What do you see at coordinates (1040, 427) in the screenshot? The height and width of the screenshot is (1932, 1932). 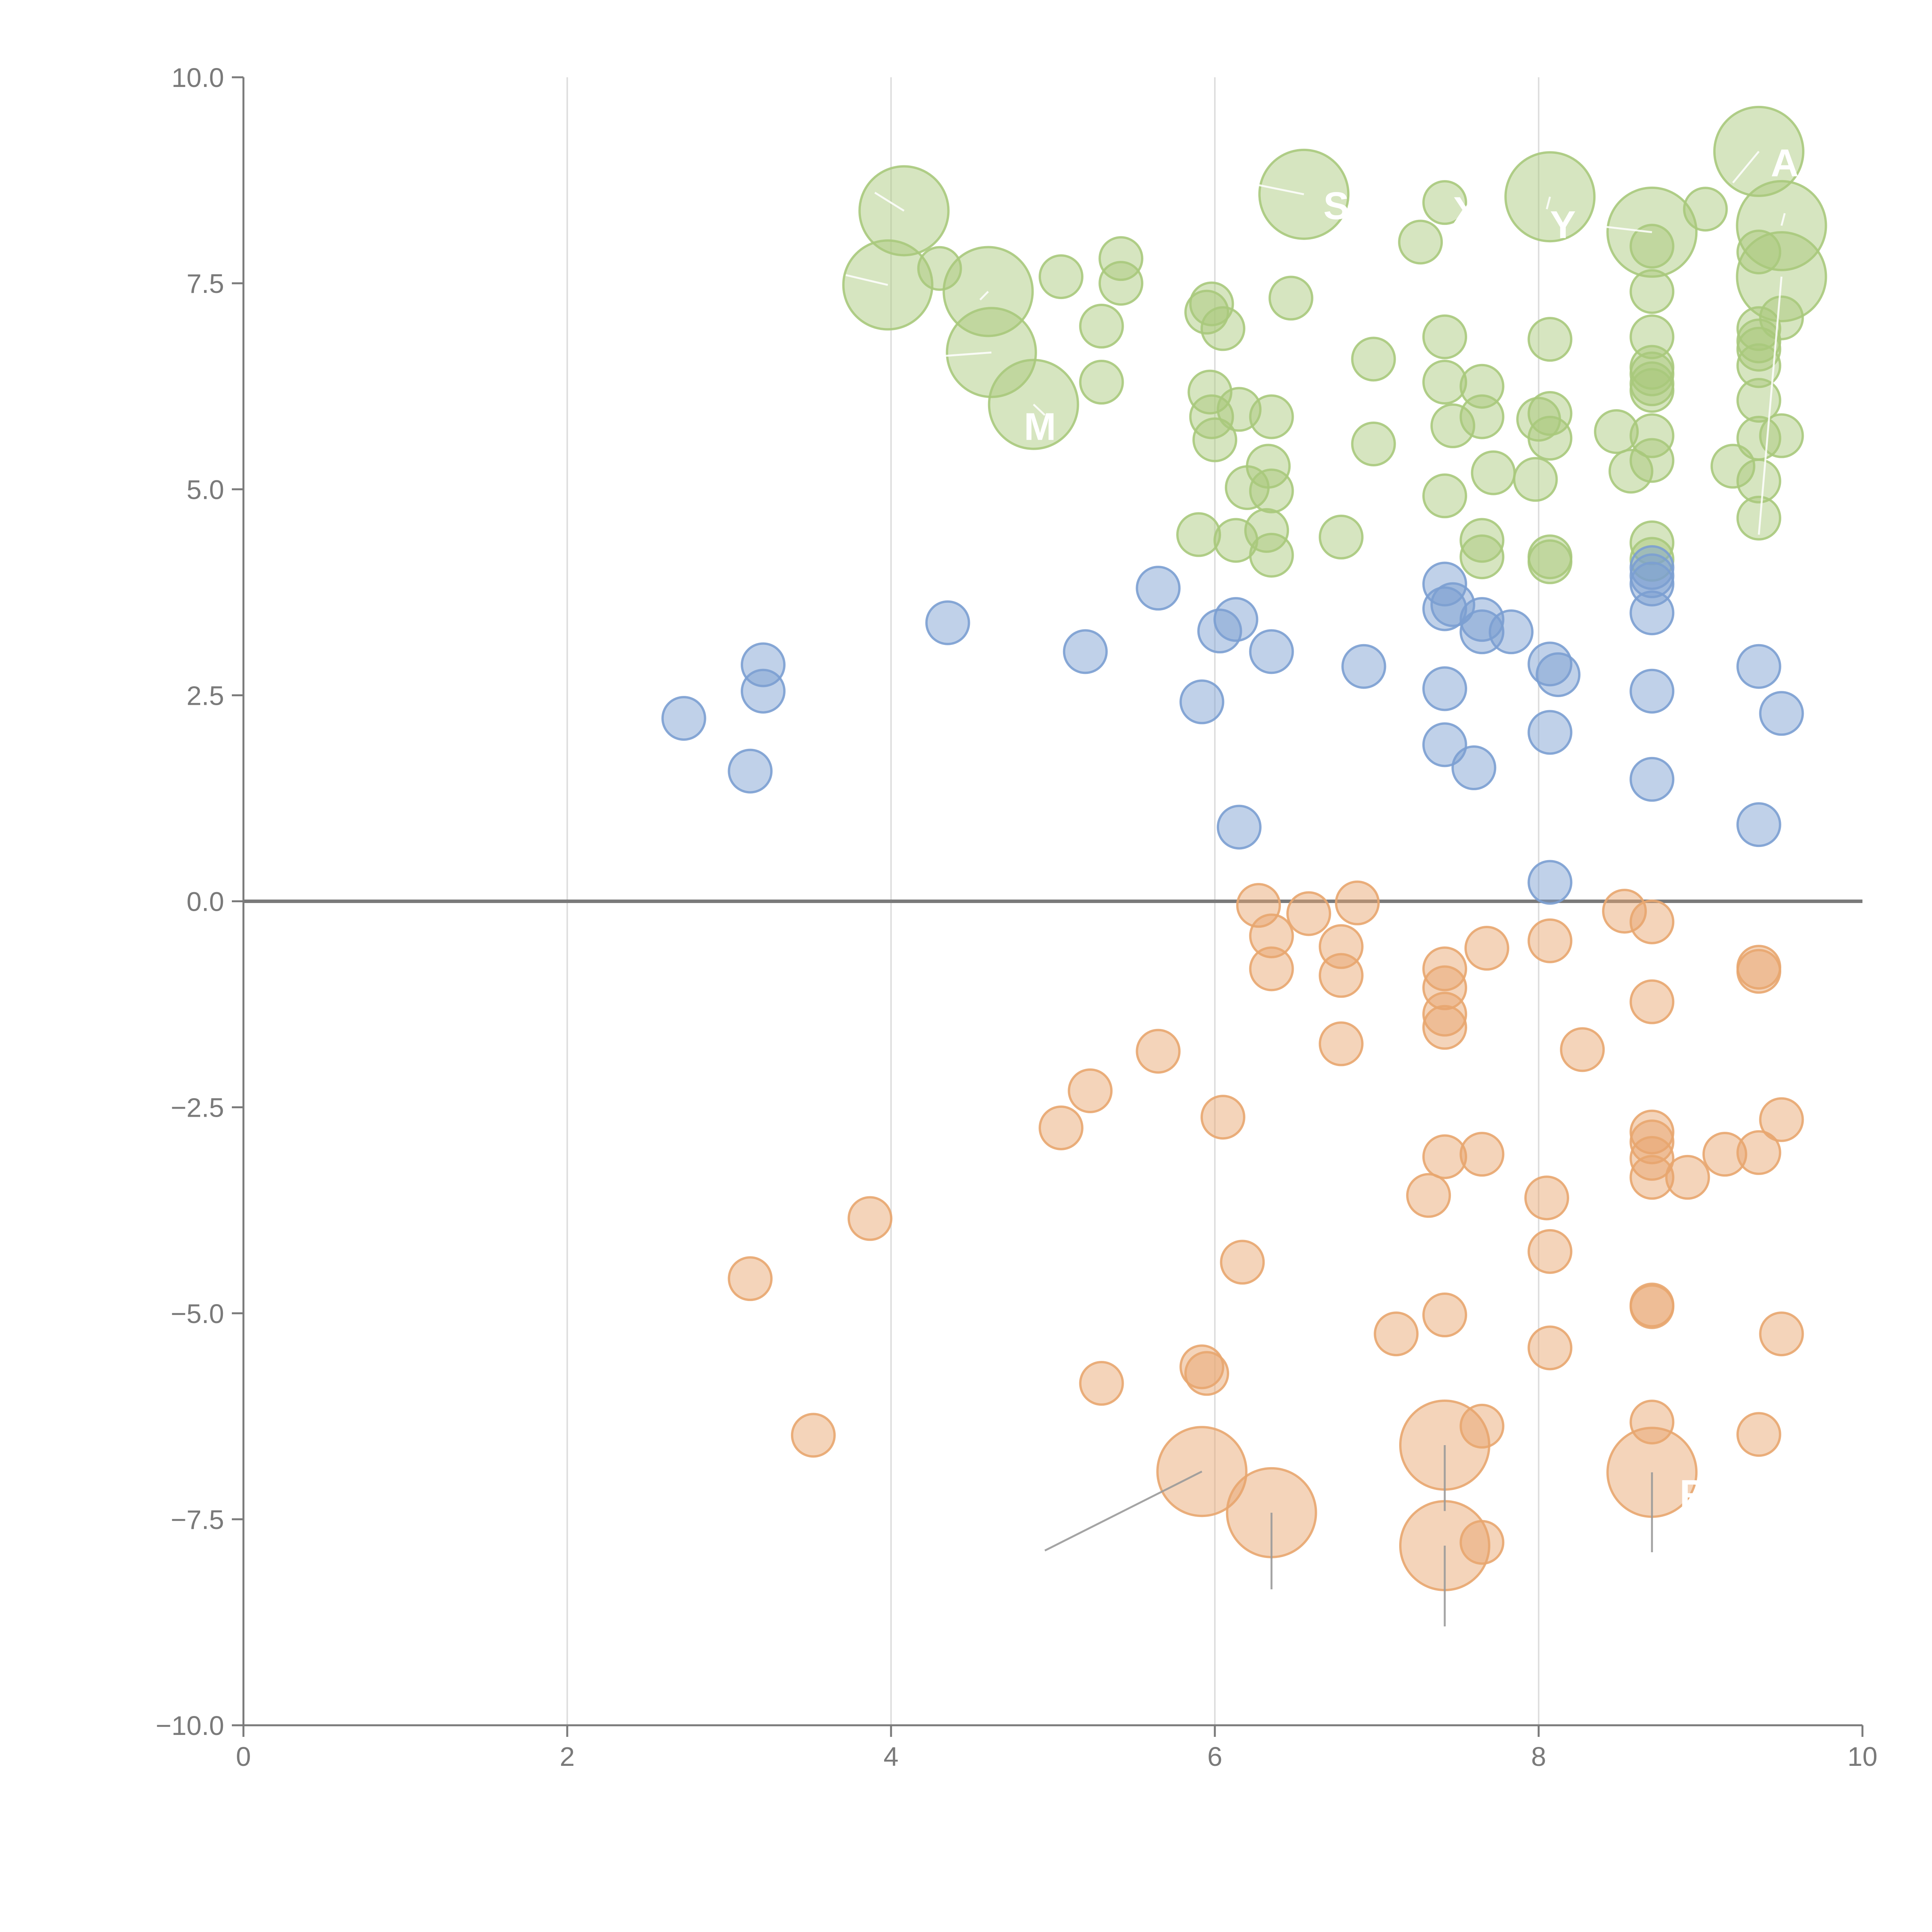 I see `callout-label: M` at bounding box center [1040, 427].